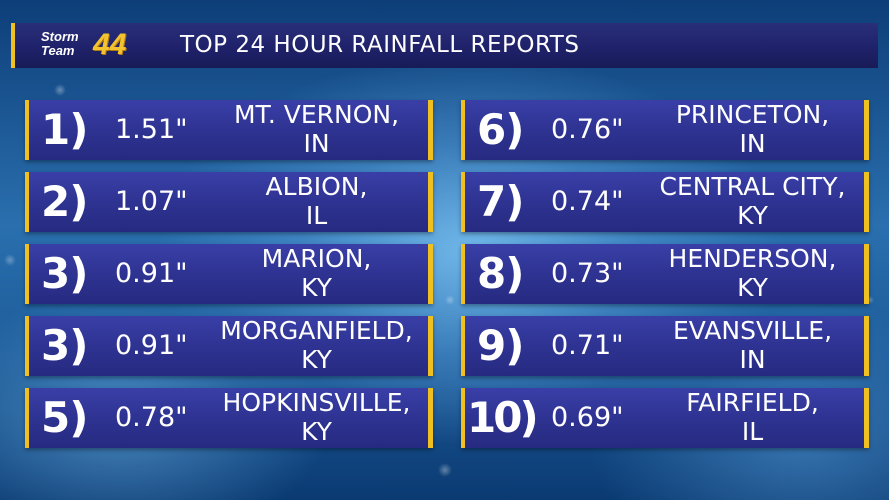 Image resolution: width=889 pixels, height=500 pixels. I want to click on report-city: PRINCETON,, so click(752, 114).